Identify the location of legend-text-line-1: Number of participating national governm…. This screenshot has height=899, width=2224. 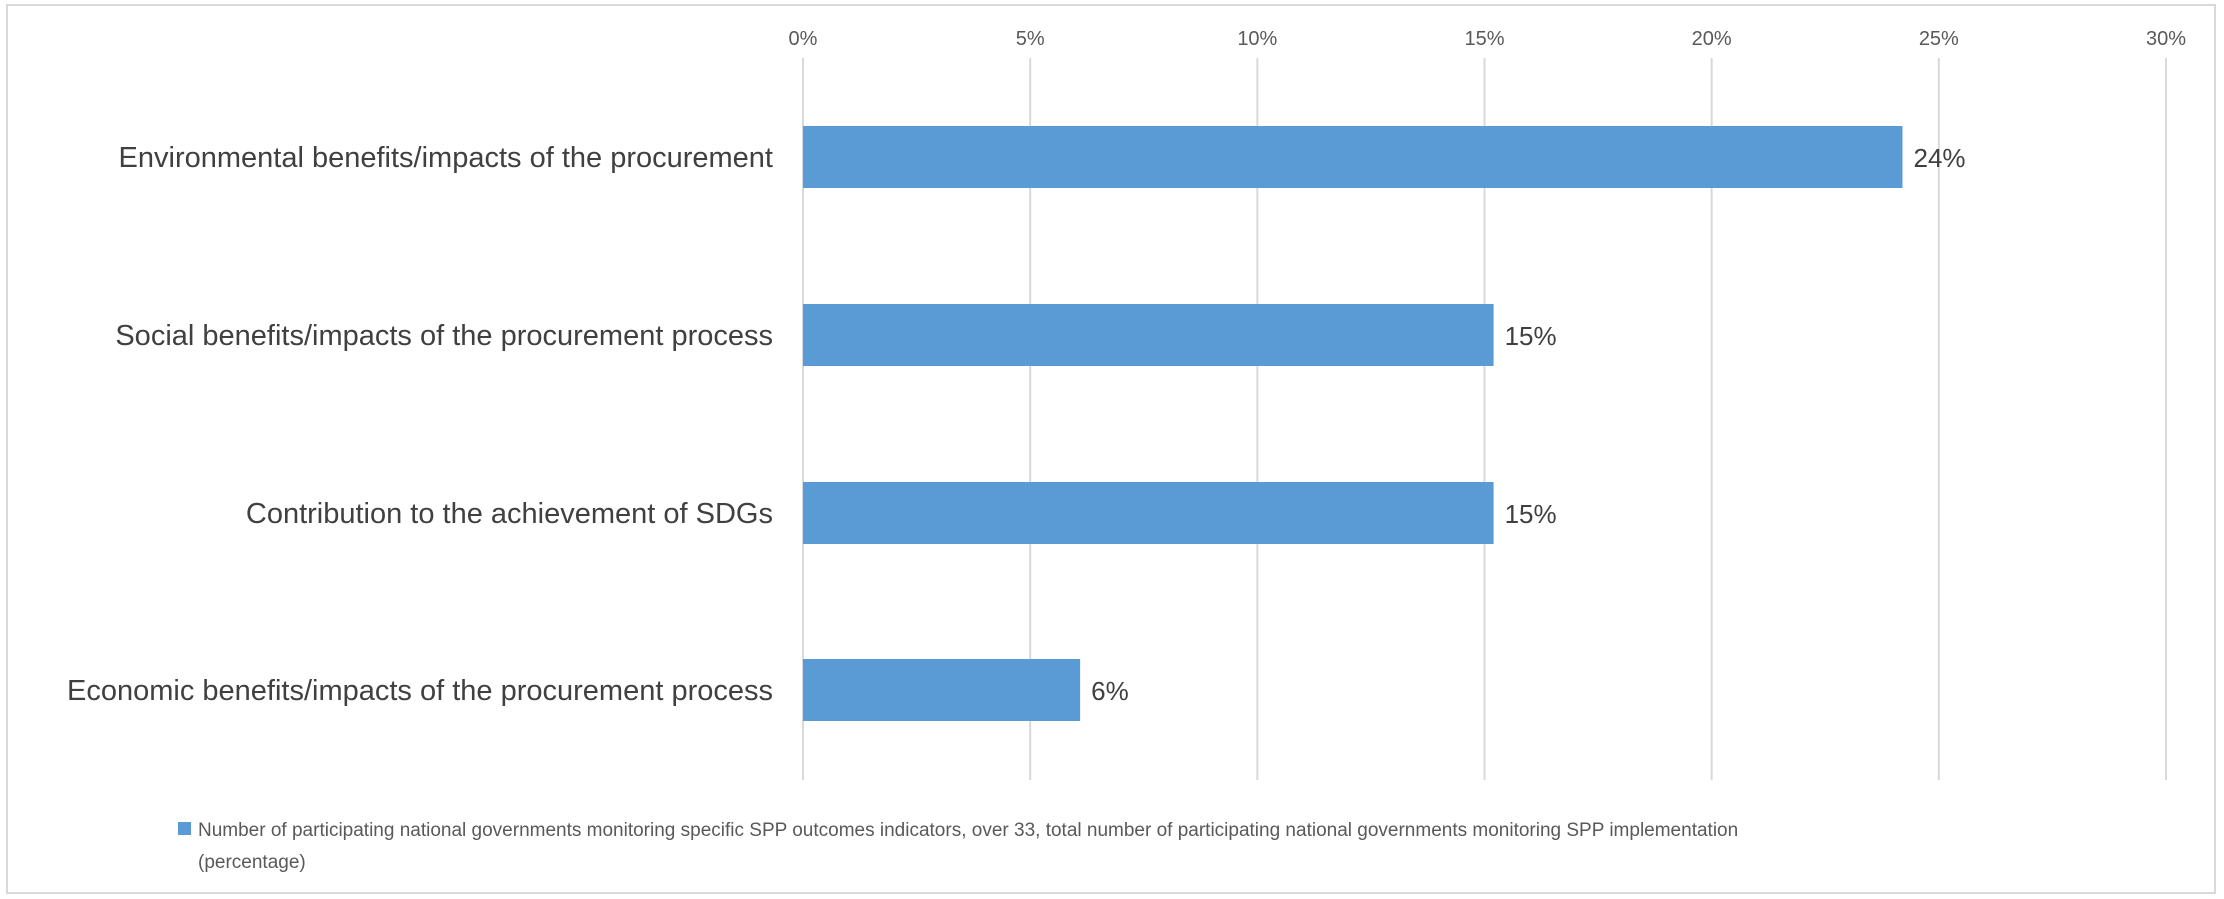
(968, 830).